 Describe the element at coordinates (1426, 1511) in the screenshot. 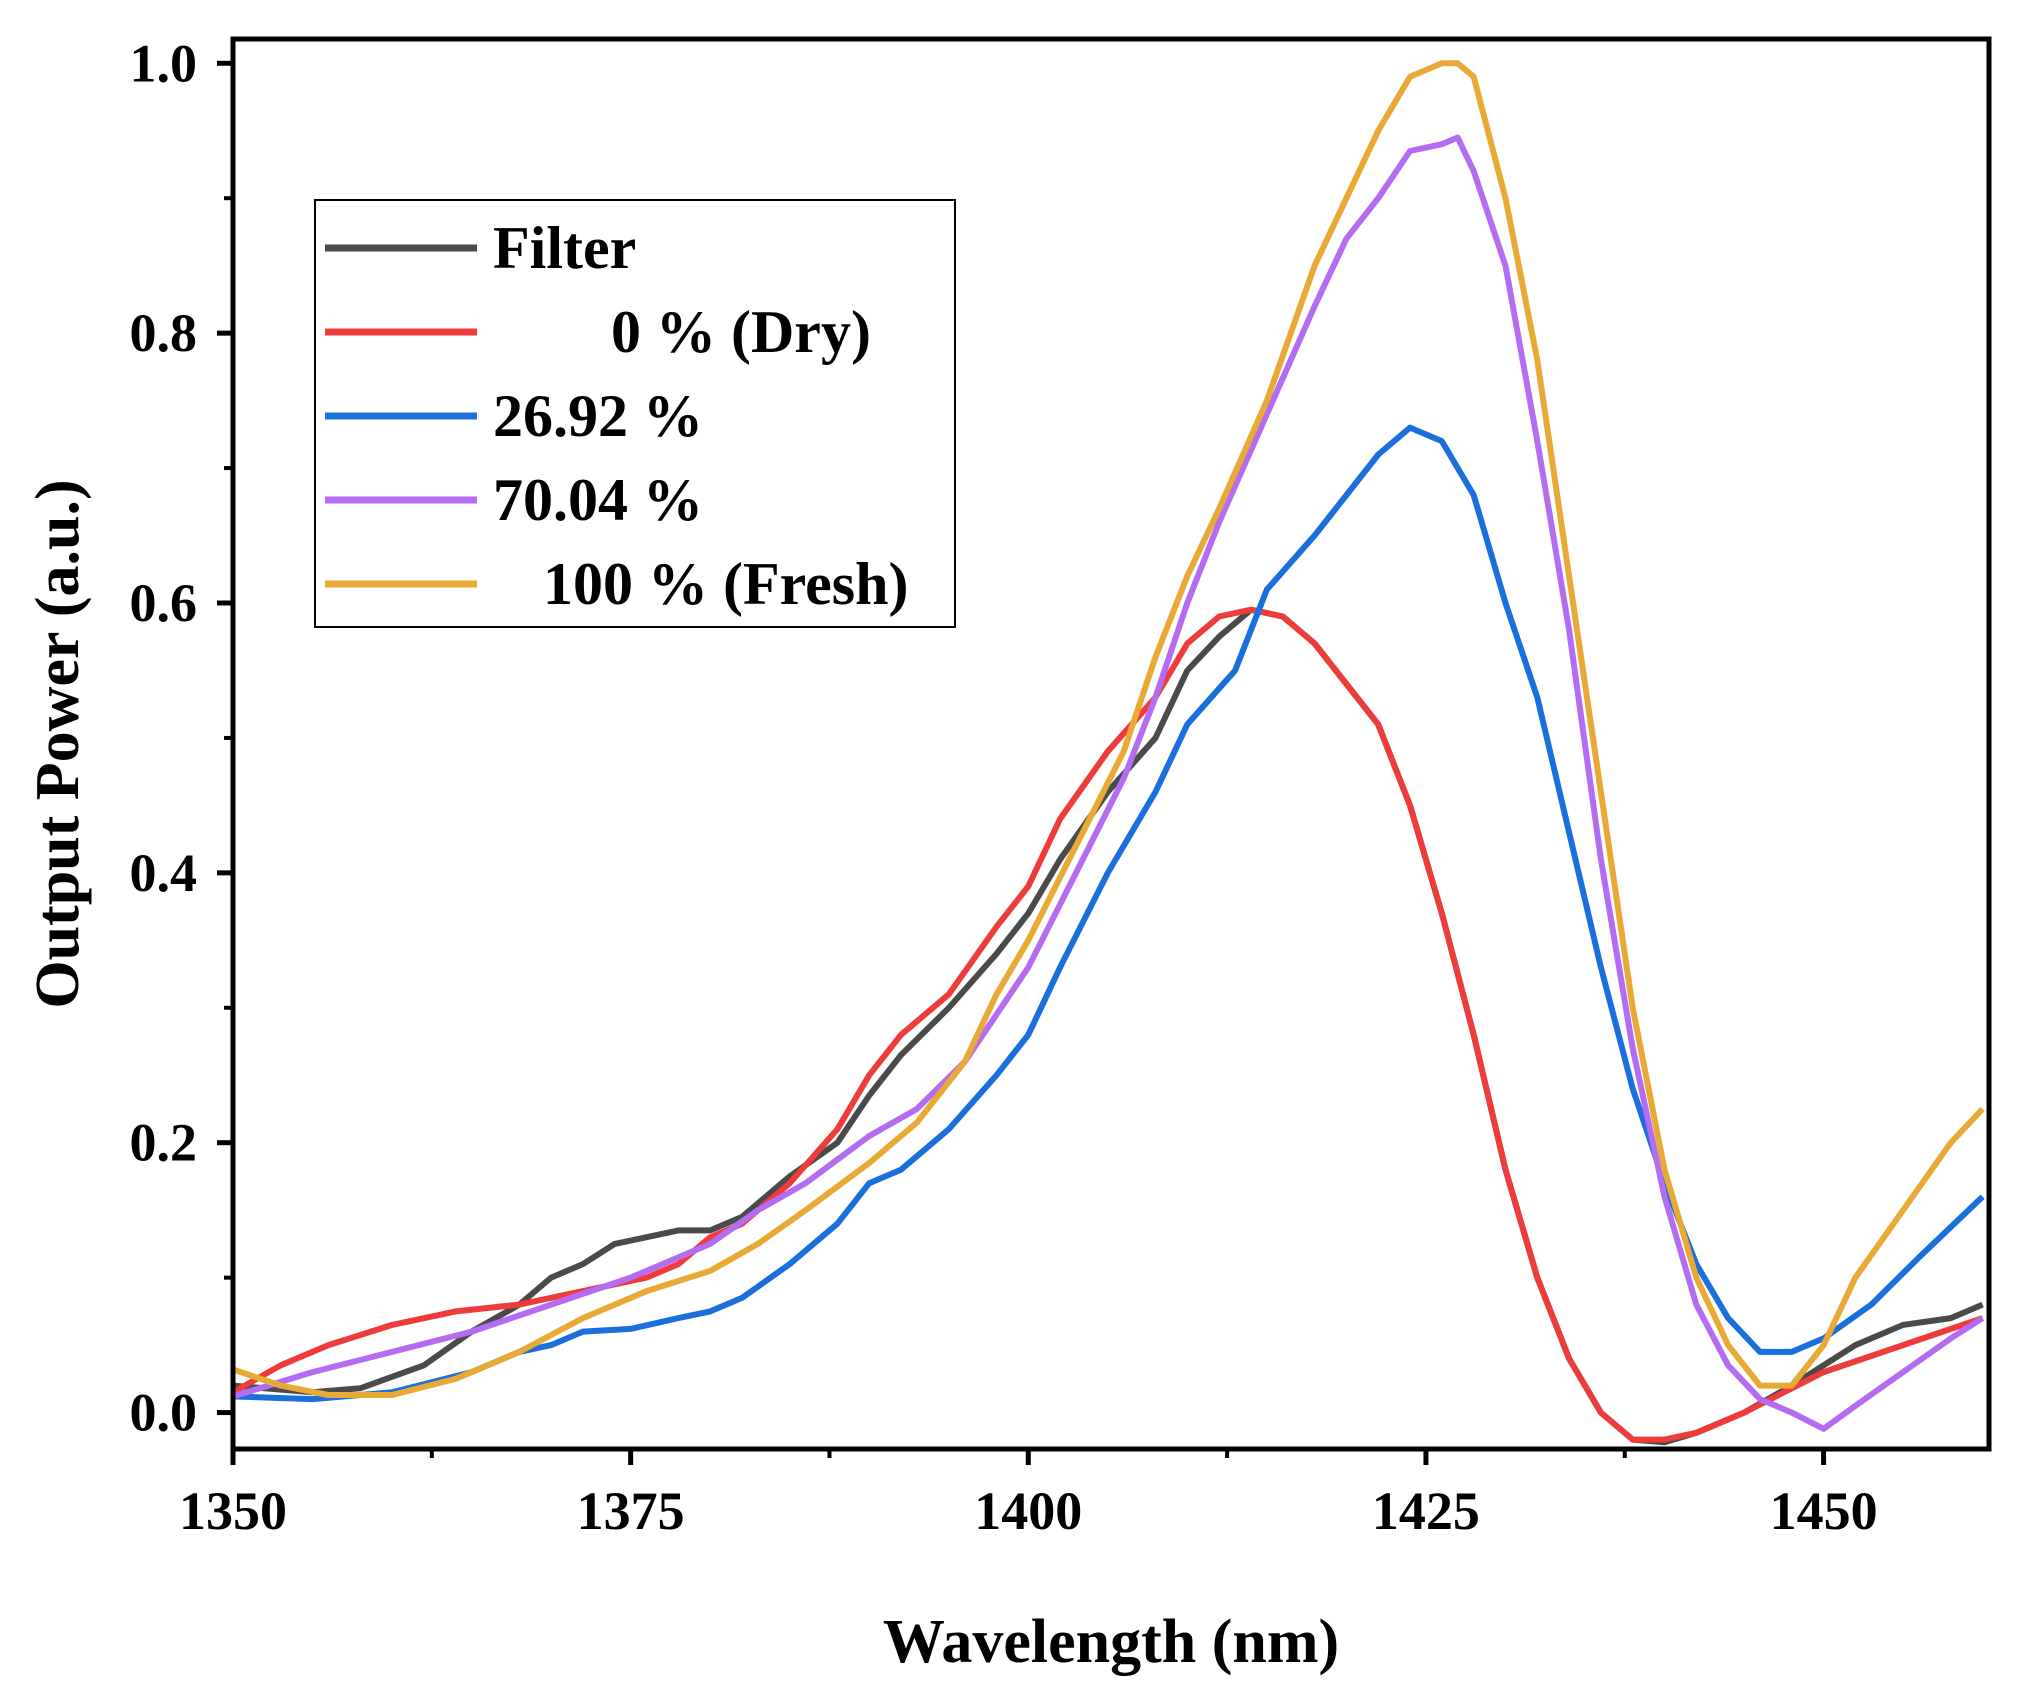

I see `x-tick-label: 1425` at that location.